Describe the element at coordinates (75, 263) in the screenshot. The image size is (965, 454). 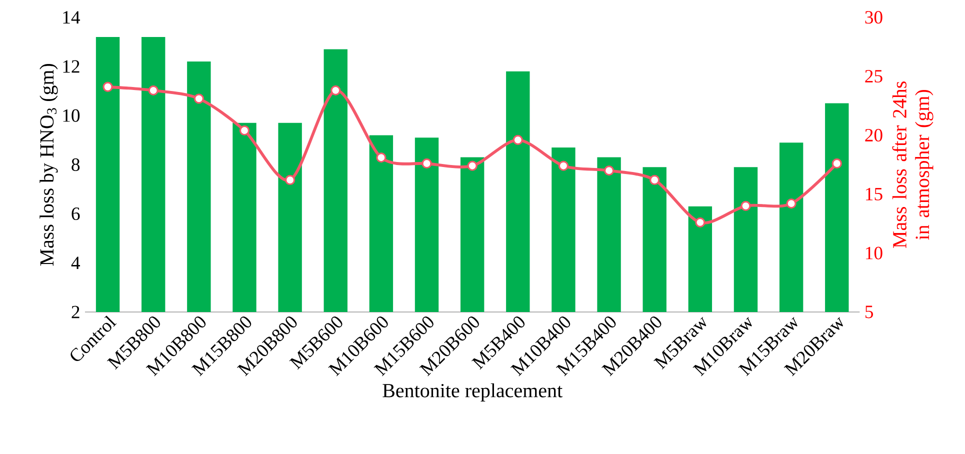
I see `y-tick-label: 4` at that location.